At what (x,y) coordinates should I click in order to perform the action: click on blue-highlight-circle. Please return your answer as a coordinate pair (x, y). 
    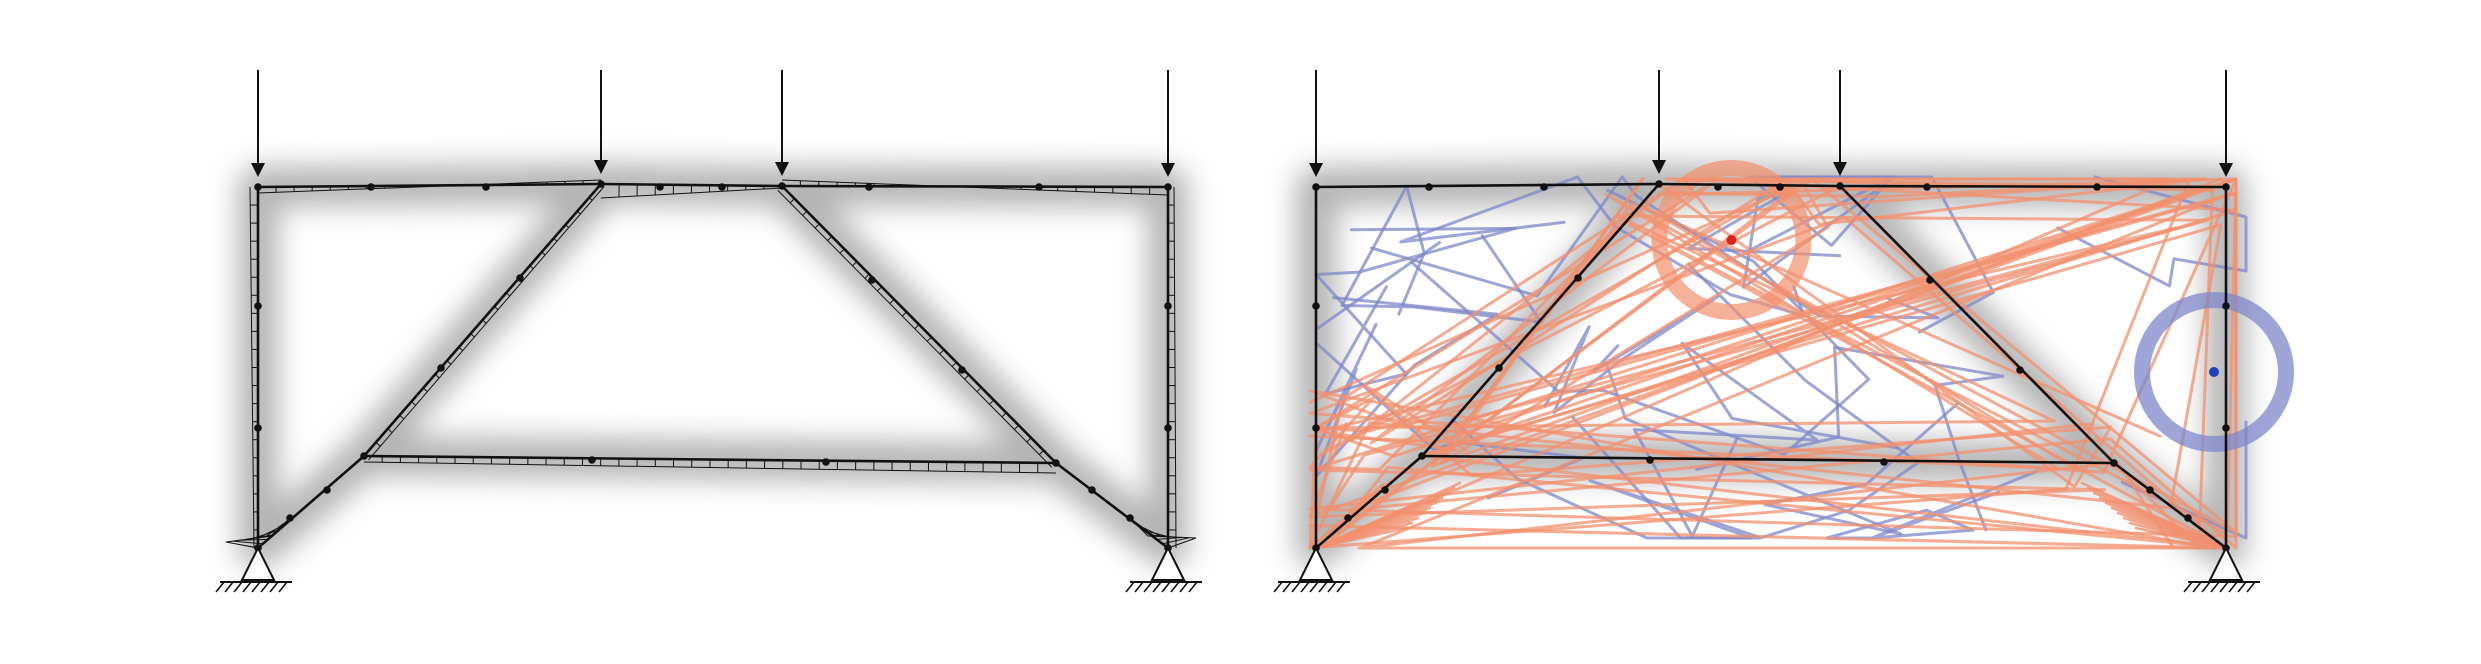
    Looking at the image, I should click on (2214, 372).